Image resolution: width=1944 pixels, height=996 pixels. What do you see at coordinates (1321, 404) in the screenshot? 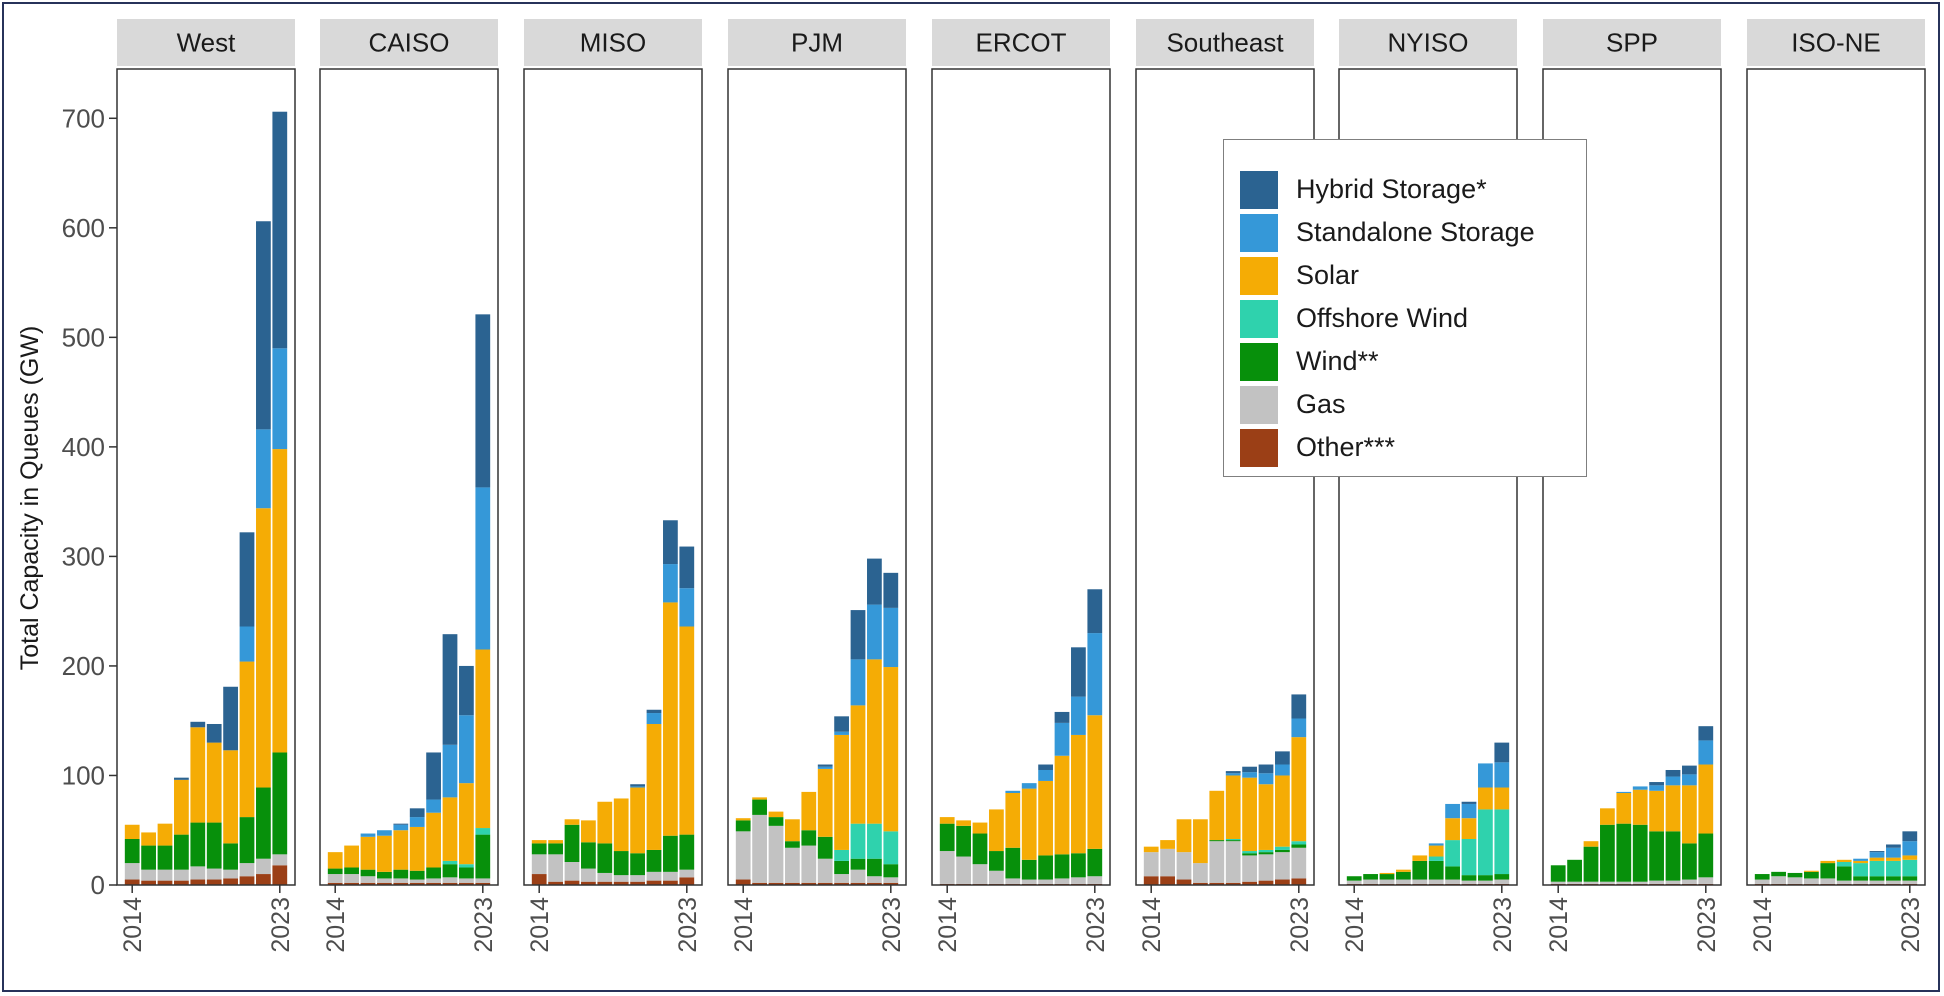
I see `legend-label: Gas` at bounding box center [1321, 404].